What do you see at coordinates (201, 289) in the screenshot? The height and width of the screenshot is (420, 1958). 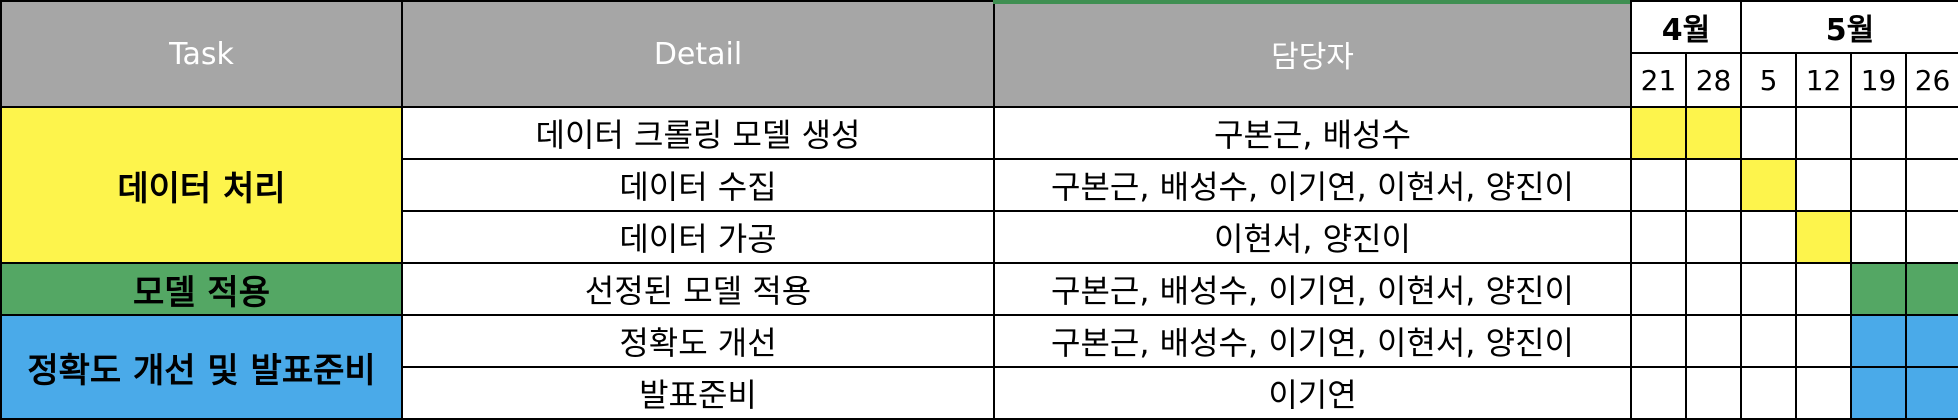 I see `task-group-model-application: 모델 적용` at bounding box center [201, 289].